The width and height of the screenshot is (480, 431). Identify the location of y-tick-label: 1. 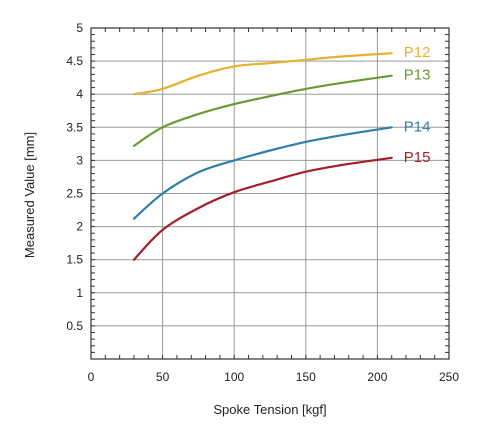
(79, 293).